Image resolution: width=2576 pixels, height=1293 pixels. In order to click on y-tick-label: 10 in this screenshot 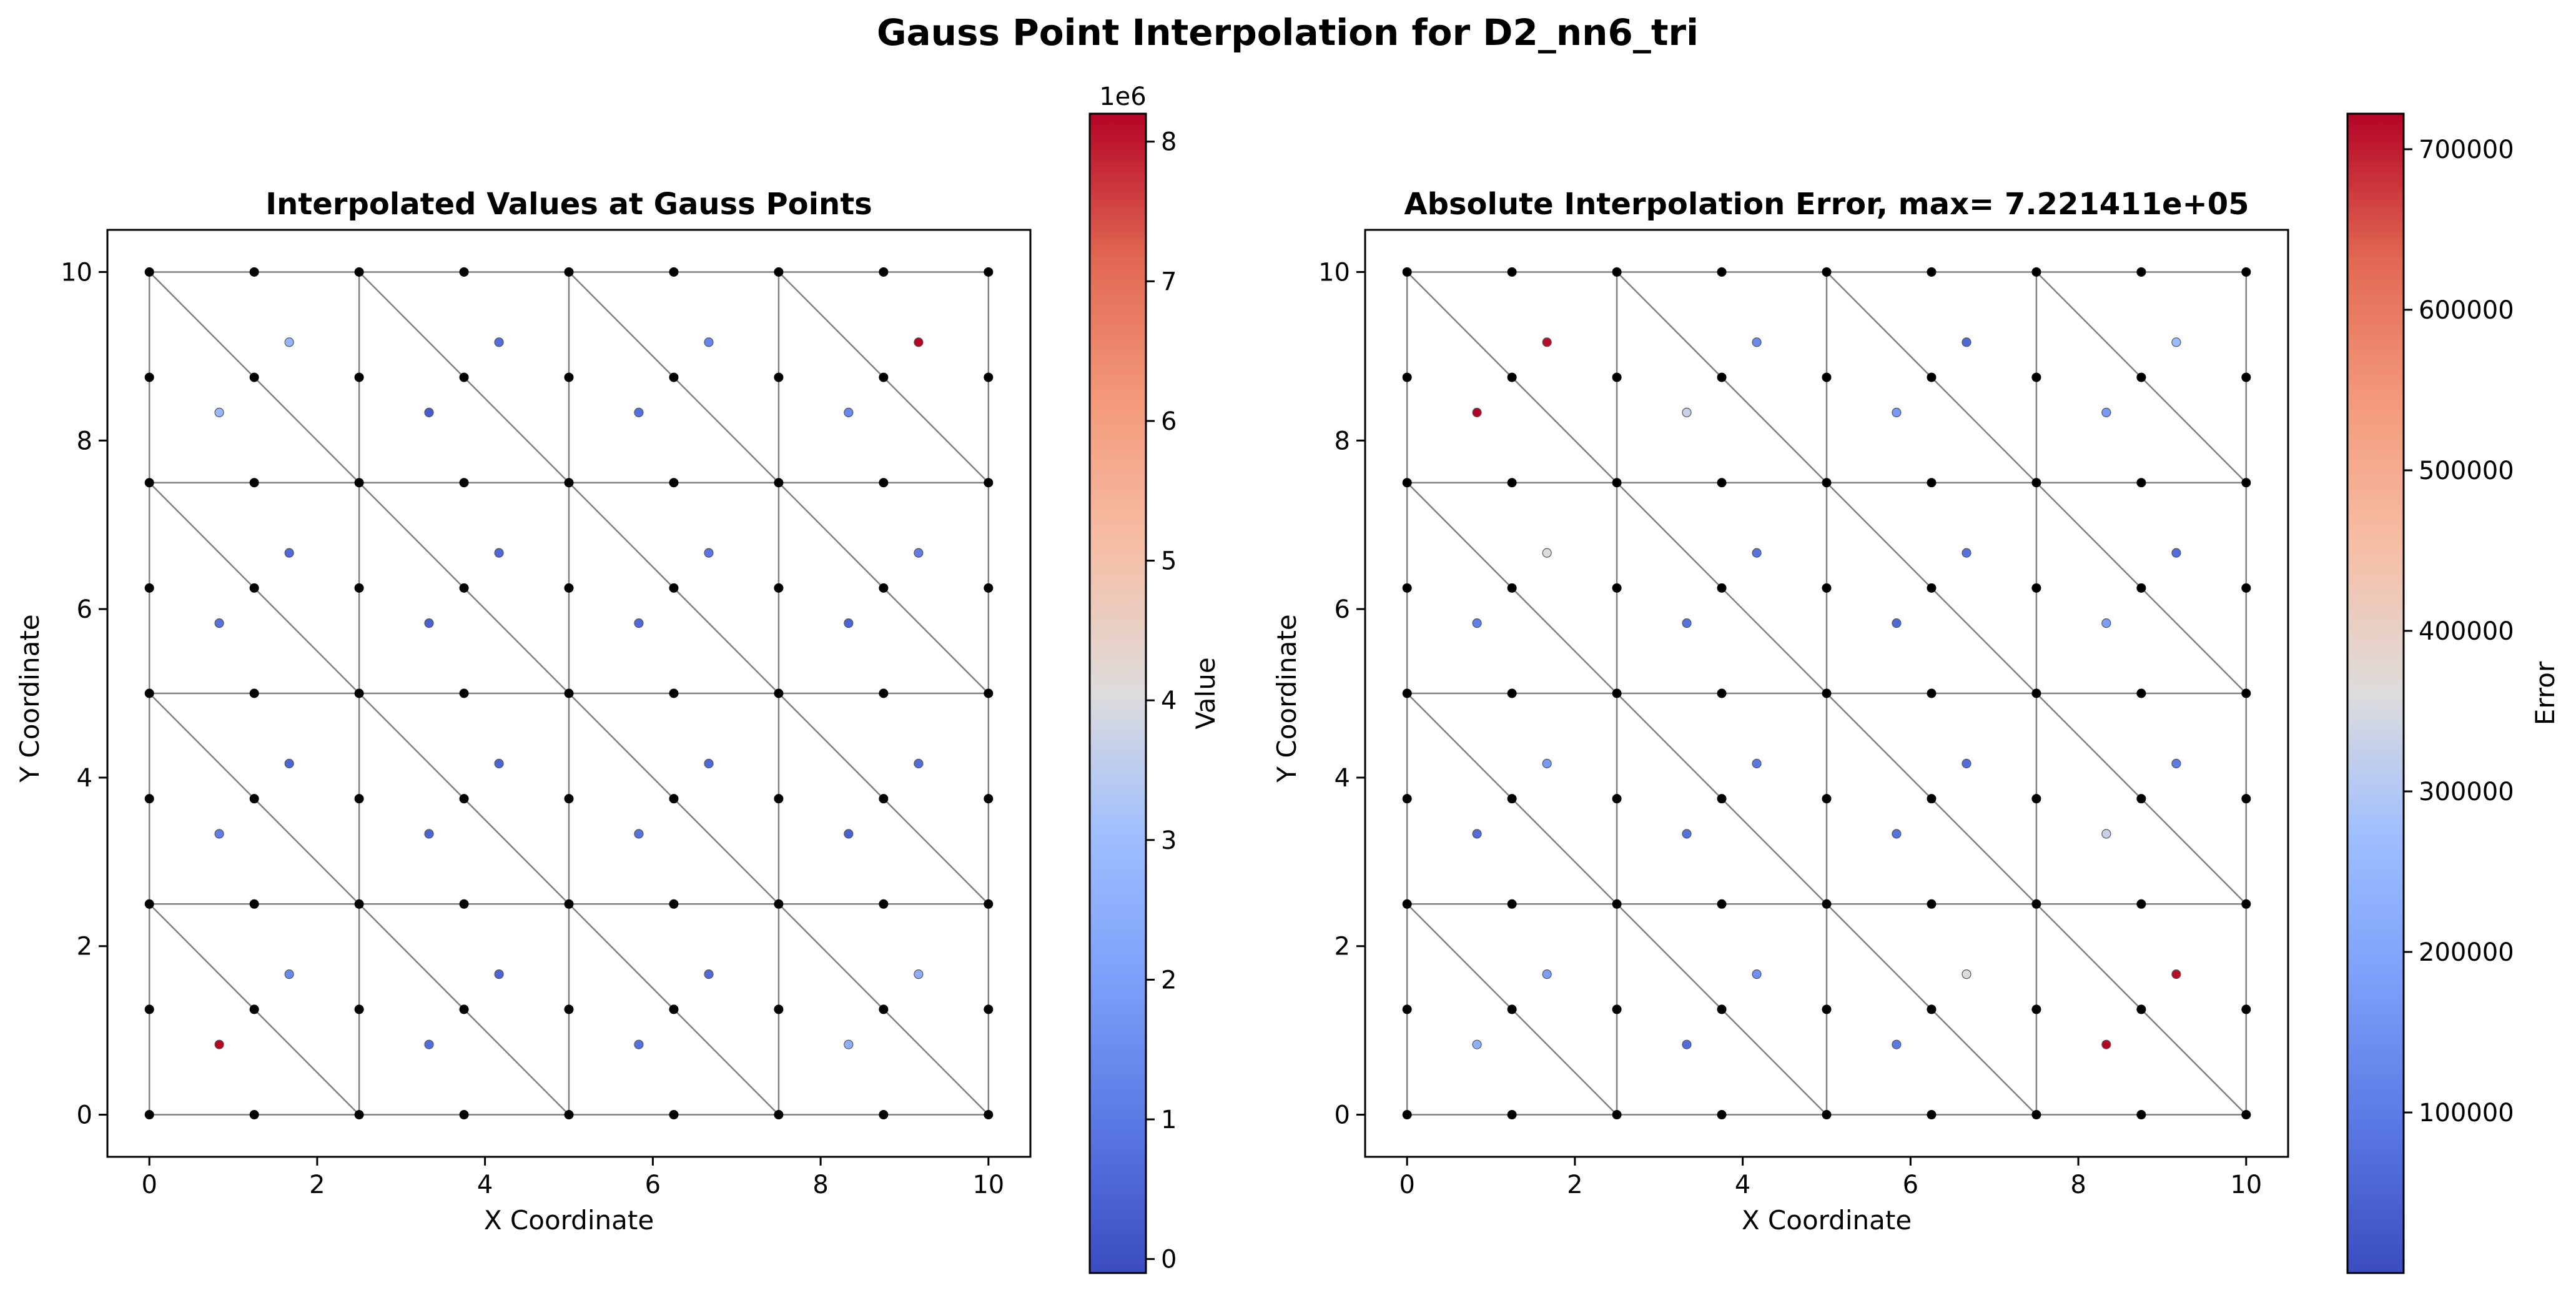, I will do `click(76, 272)`.